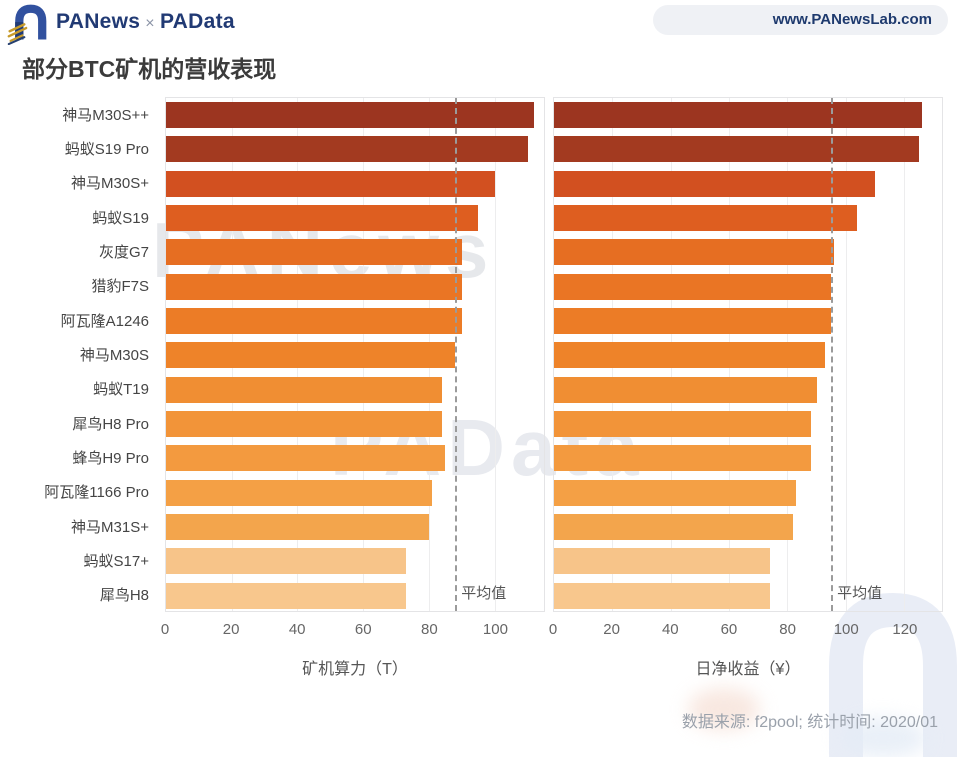 This screenshot has width=960, height=757. What do you see at coordinates (110, 527) in the screenshot?
I see `category-label: 神马M31S+` at bounding box center [110, 527].